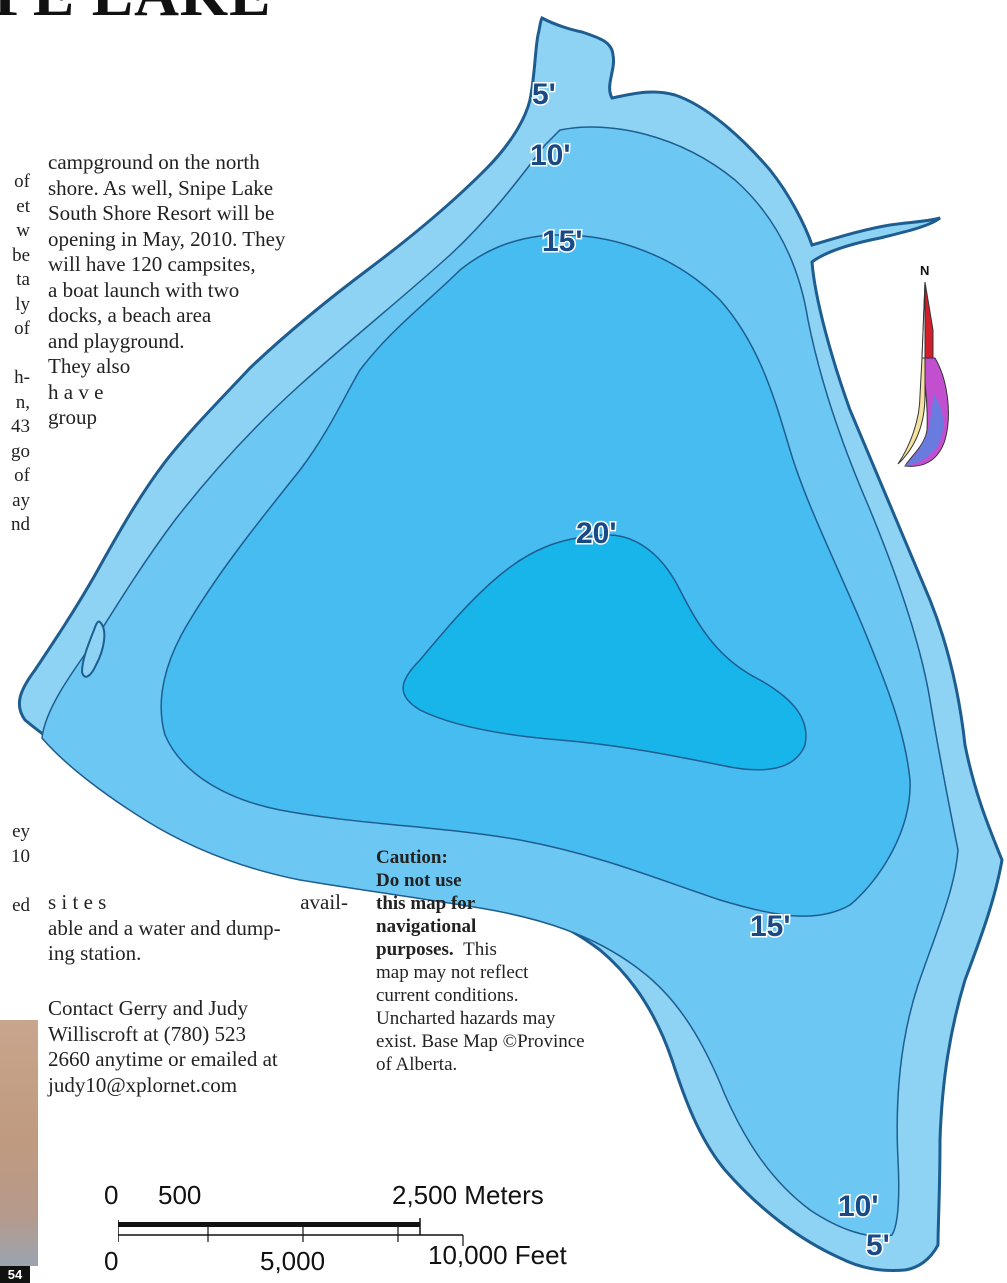  What do you see at coordinates (180, 1195) in the screenshot?
I see `scale-meters-500: 500` at bounding box center [180, 1195].